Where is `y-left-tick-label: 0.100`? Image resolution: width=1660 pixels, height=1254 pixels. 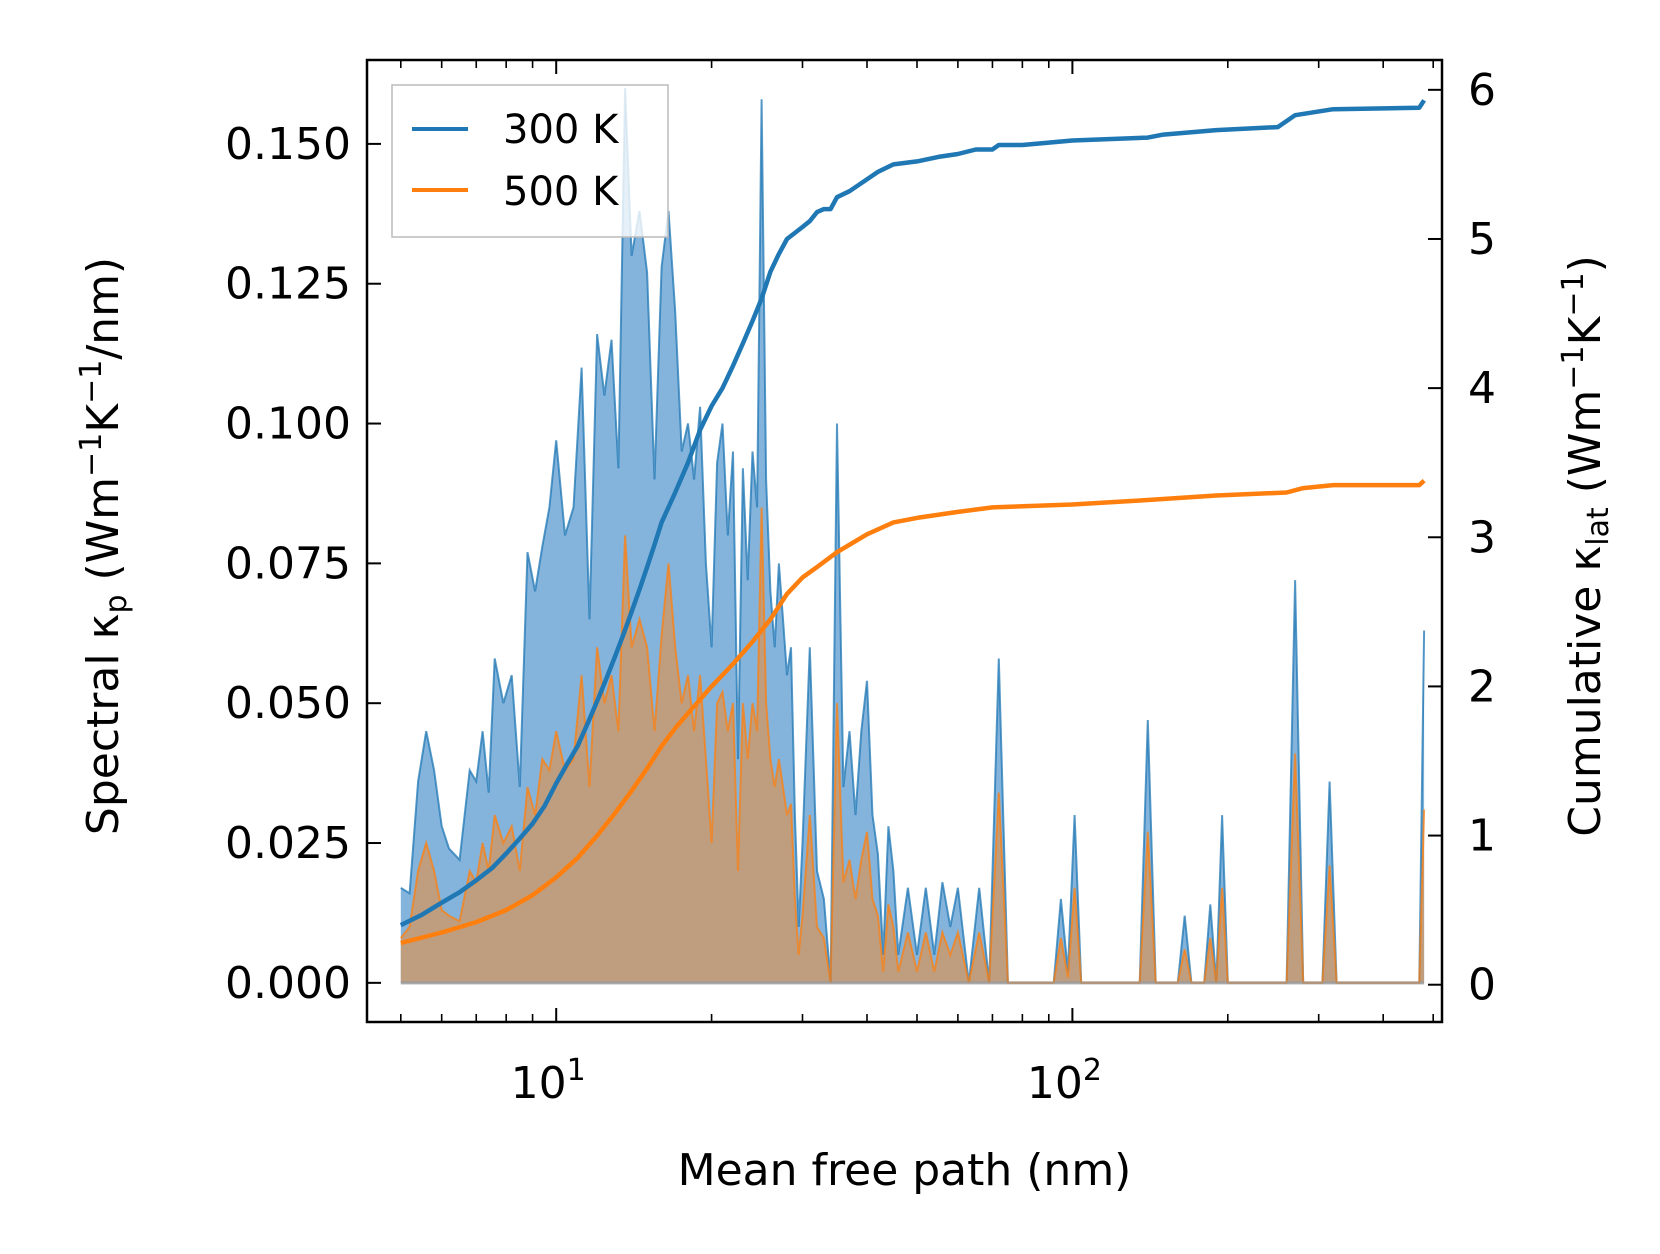
y-left-tick-label: 0.100 is located at coordinates (288, 424).